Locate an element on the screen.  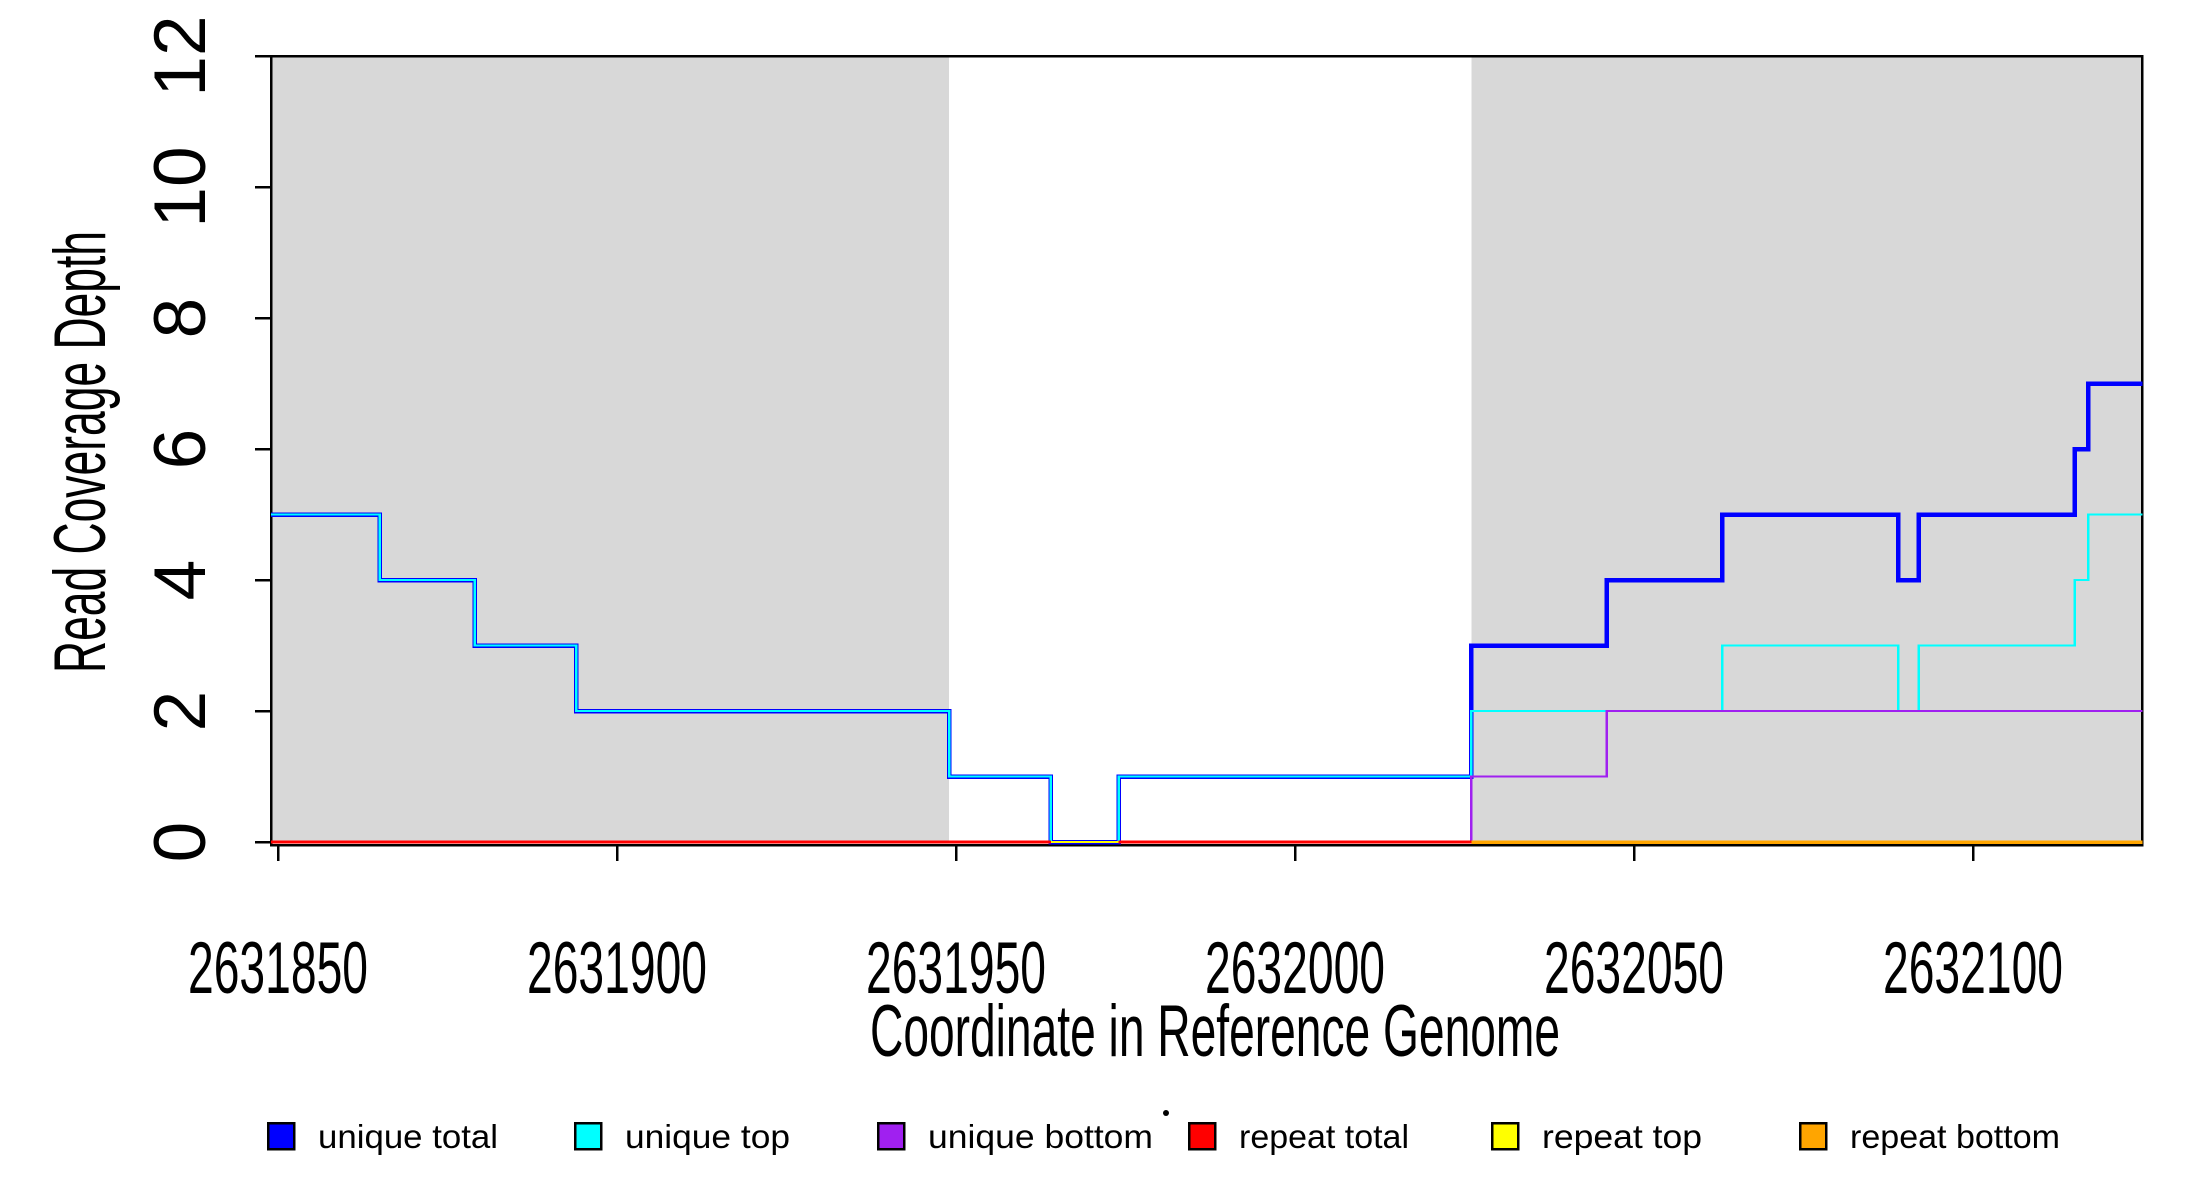
y-axis-ticks: 0 2 4 6 8 10 12 is located at coordinates (205, 438).